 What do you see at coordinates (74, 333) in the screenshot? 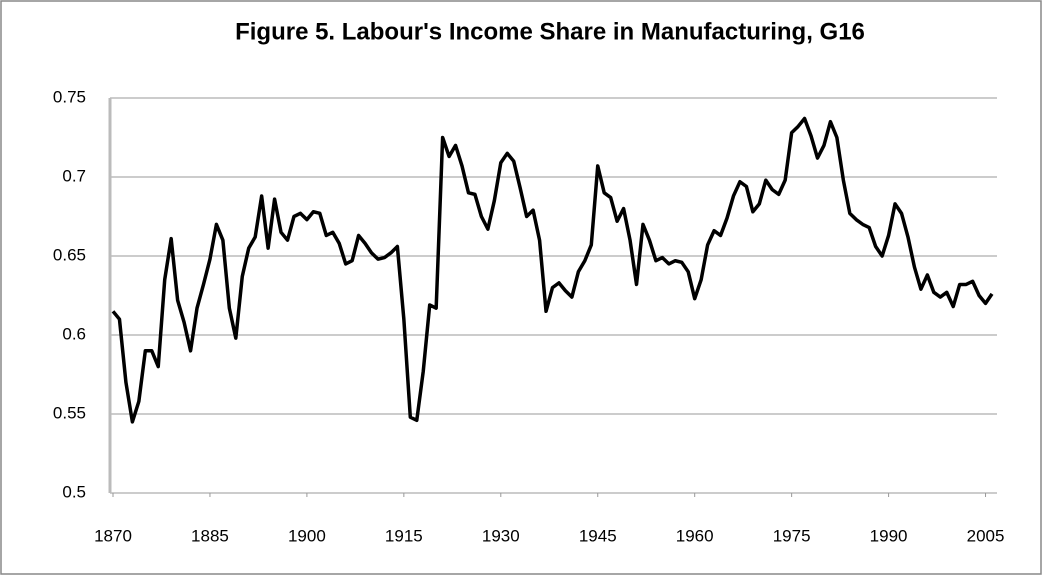
I see `y-tick-label: 0.6` at bounding box center [74, 333].